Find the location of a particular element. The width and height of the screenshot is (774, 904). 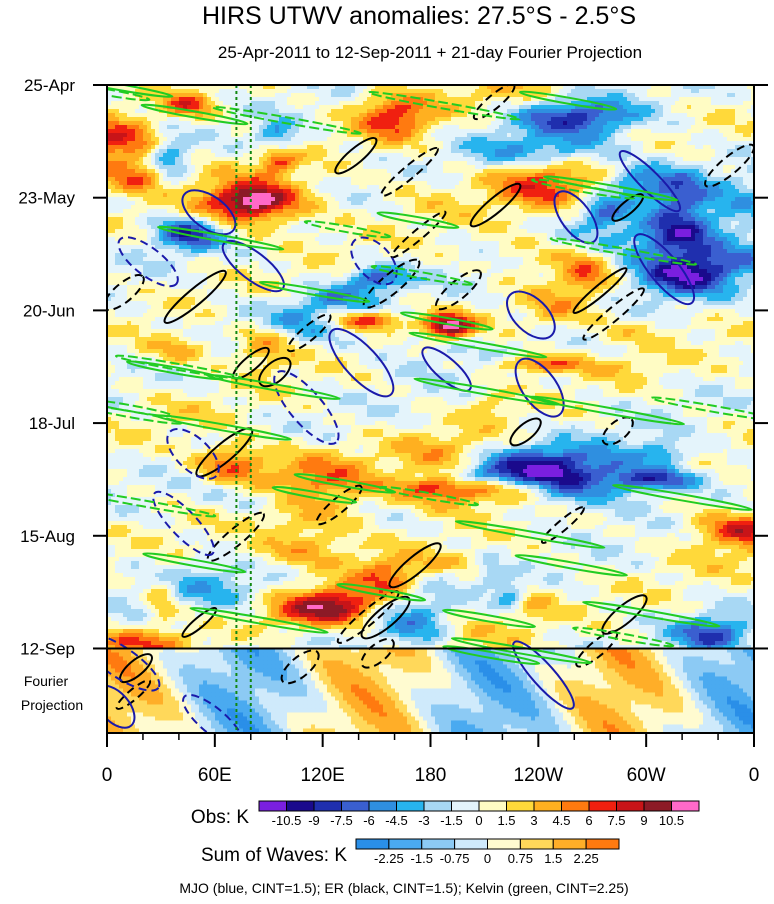

y-tick-label: 23-May is located at coordinates (46, 198).